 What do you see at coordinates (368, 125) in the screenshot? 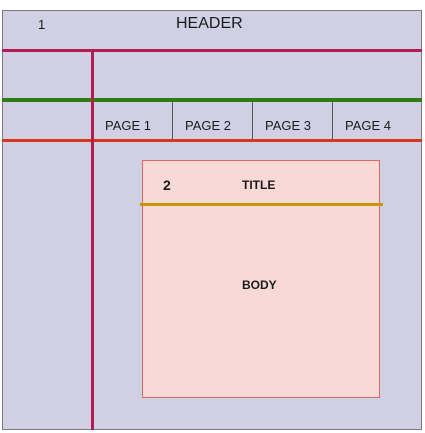
I see `tab-page-4: PAGE 4` at bounding box center [368, 125].